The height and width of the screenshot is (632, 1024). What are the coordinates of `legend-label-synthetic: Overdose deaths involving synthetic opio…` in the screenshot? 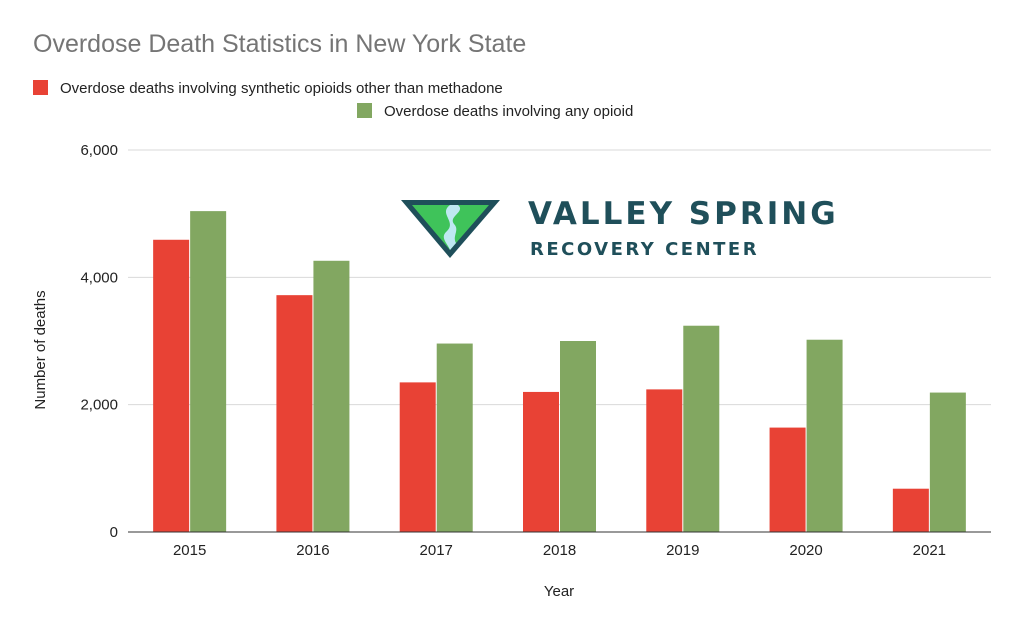 It's located at (281, 88).